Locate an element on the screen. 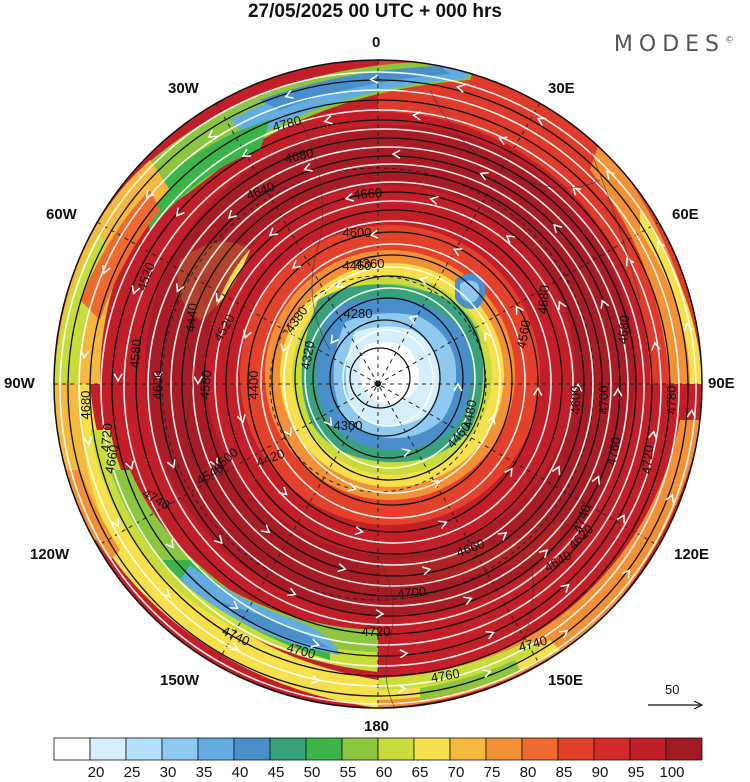  colorbar-tick-label: 90 is located at coordinates (600, 772).